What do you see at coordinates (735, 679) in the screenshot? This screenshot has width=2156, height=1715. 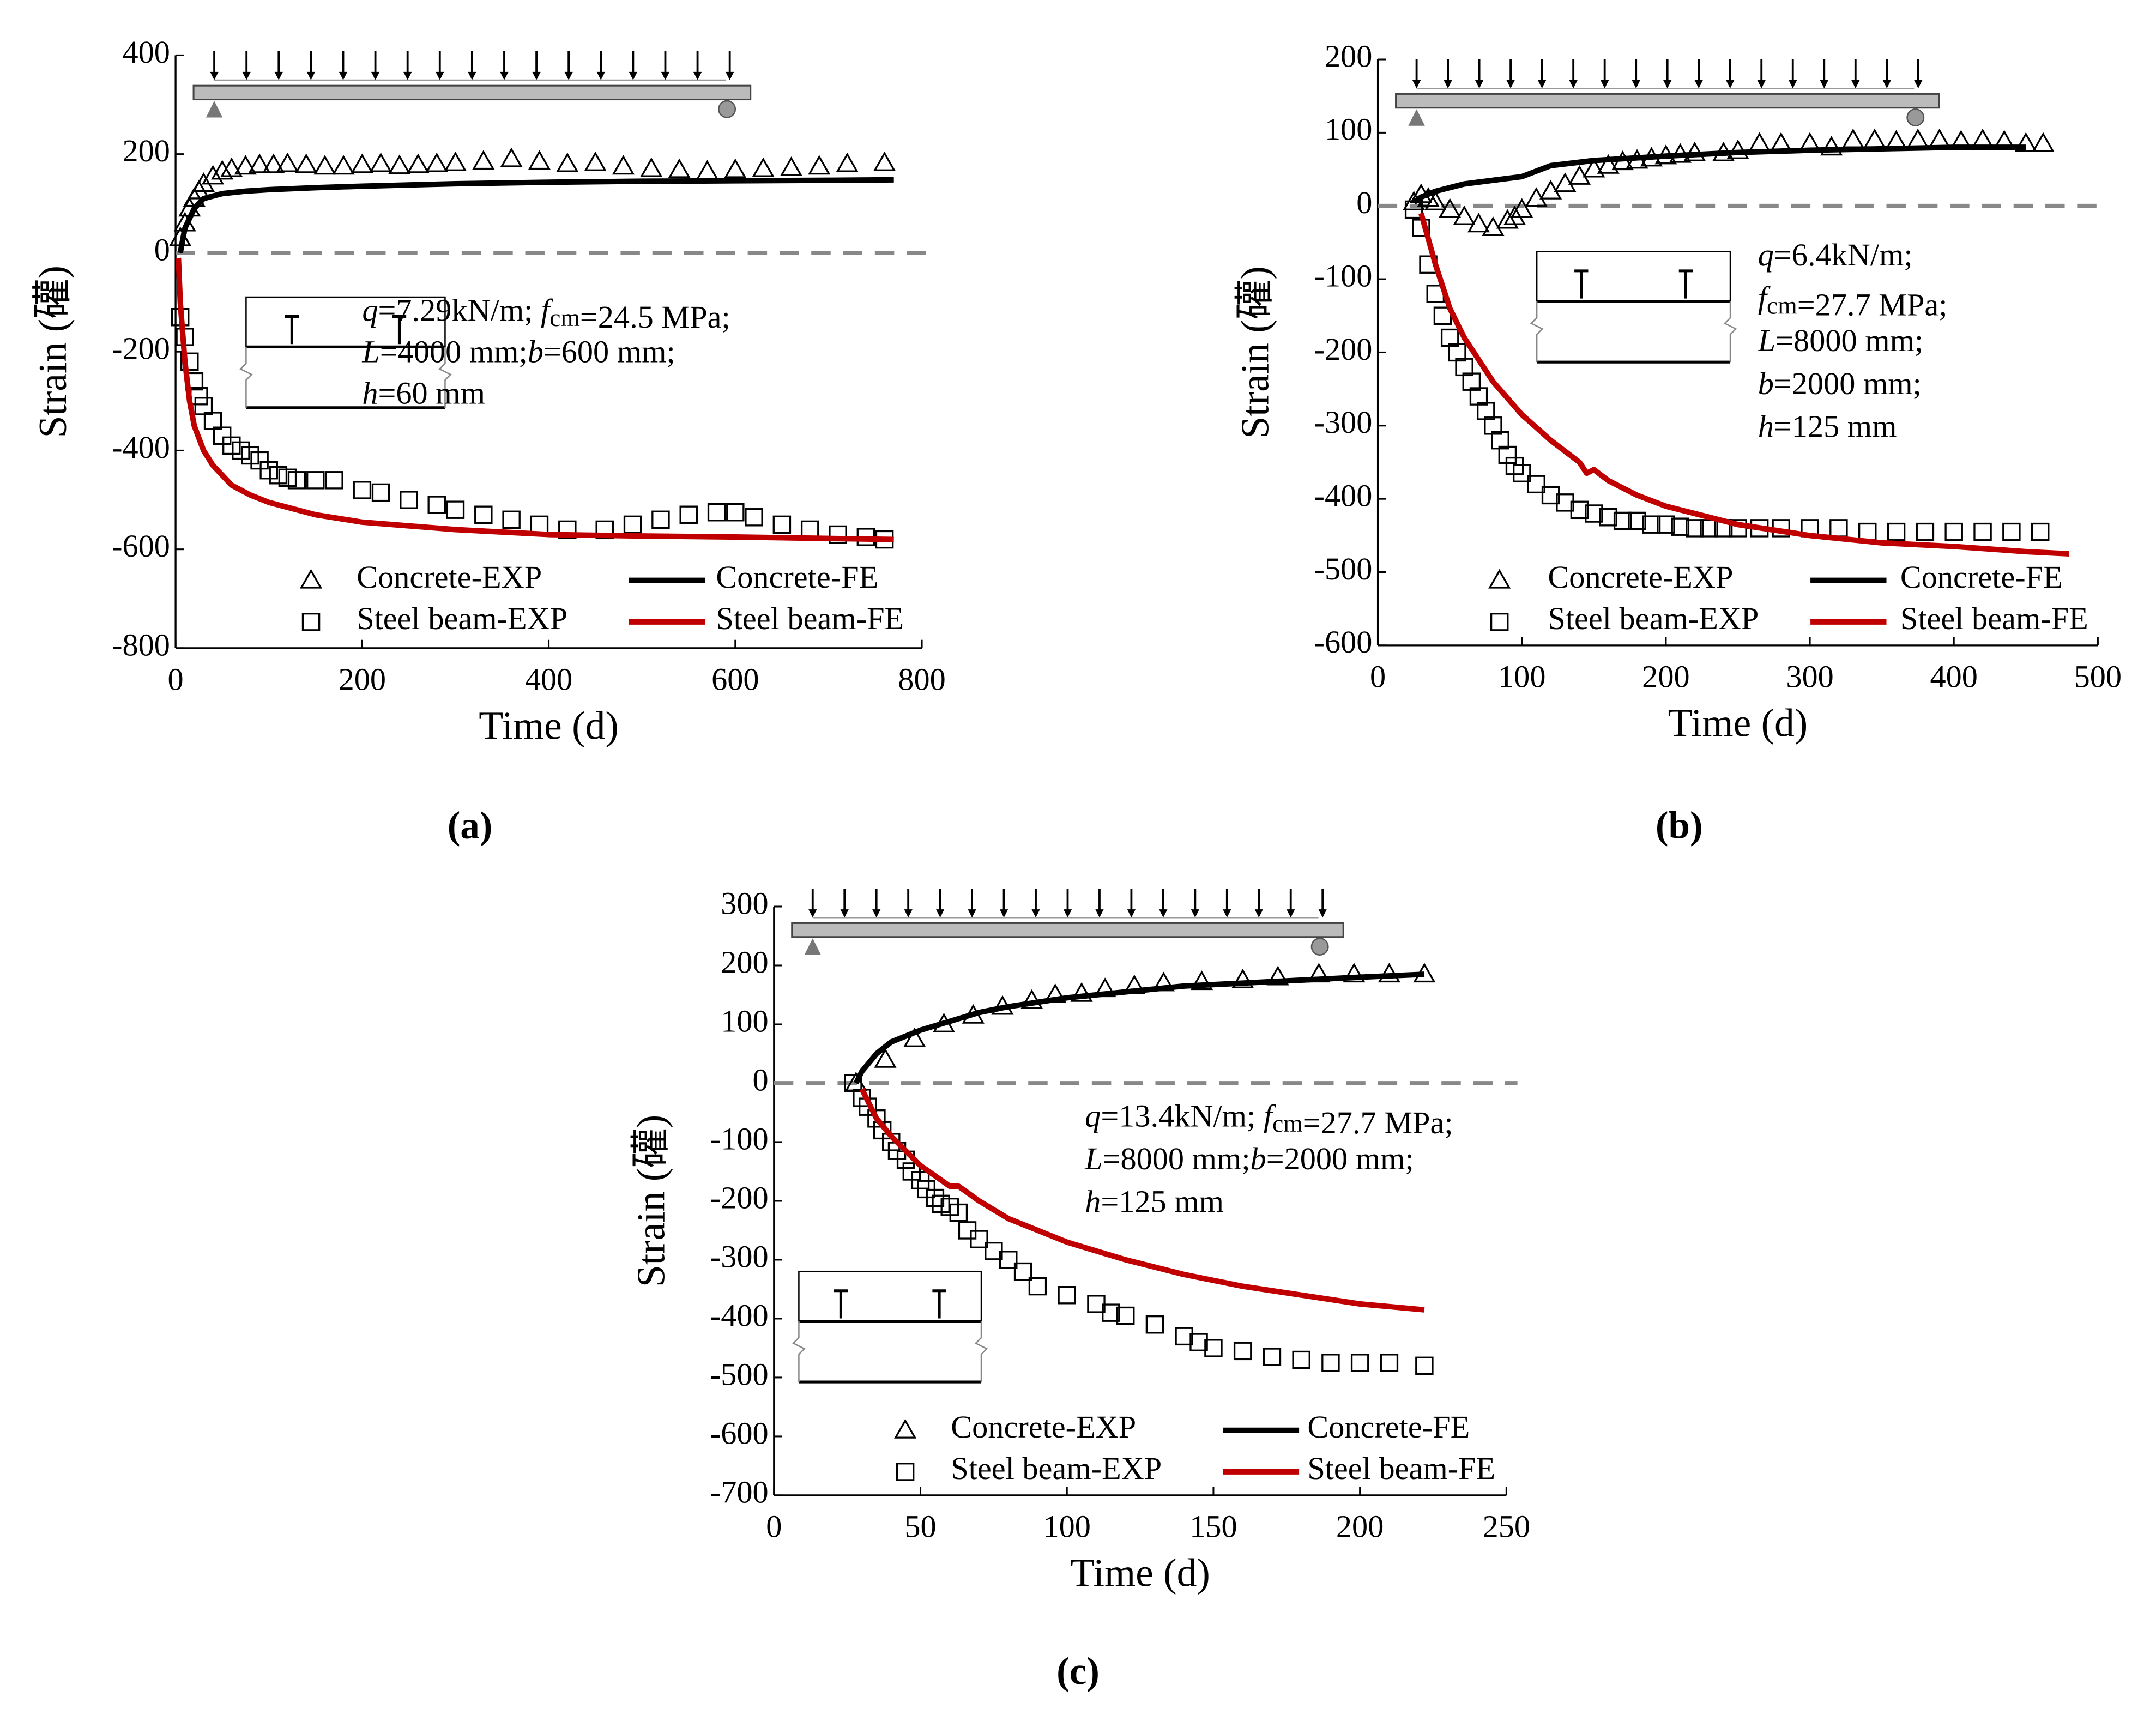 I see `x-tick-label: 600` at bounding box center [735, 679].